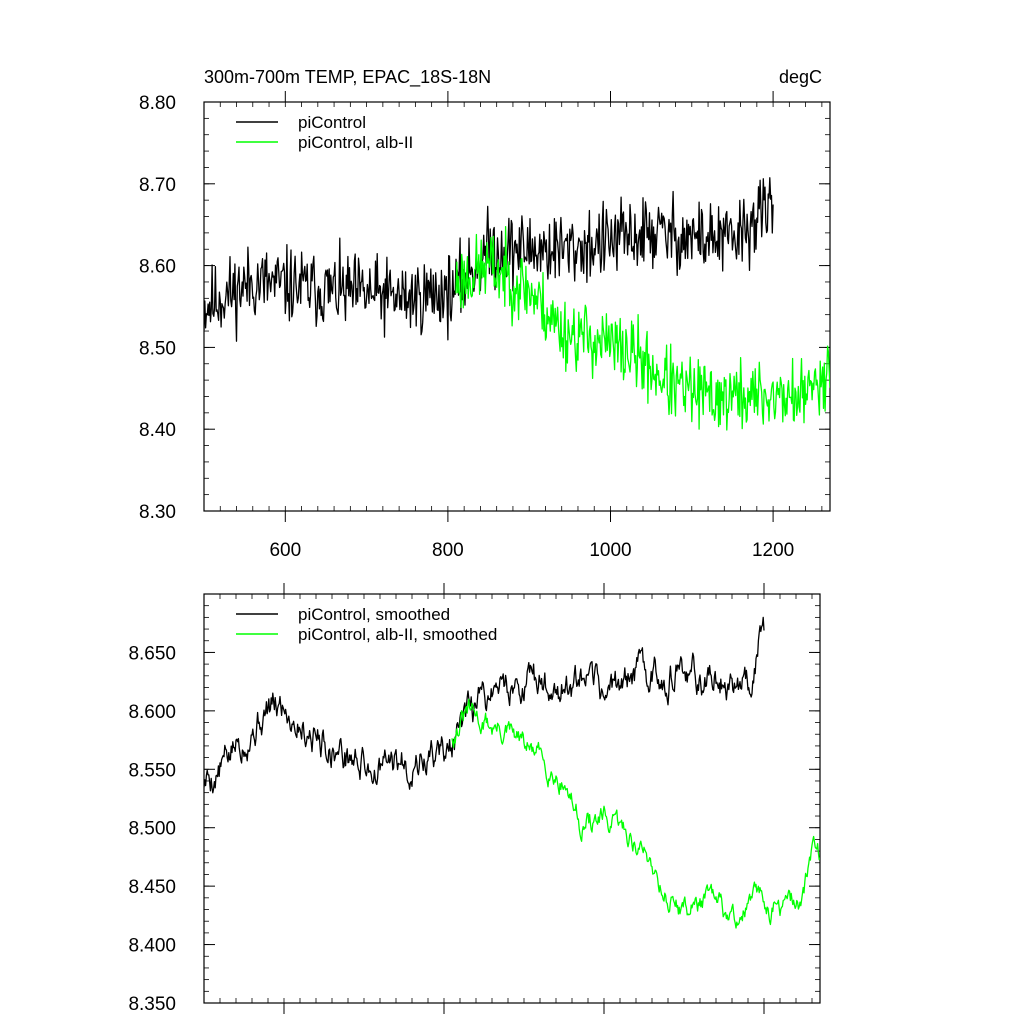 Image resolution: width=1024 pixels, height=1024 pixels. I want to click on legend-label: piControl, alb-II, smoothed, so click(397, 634).